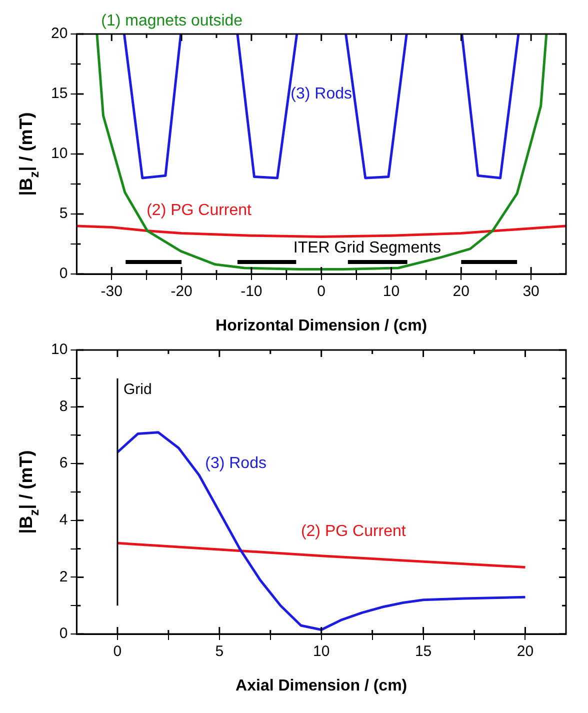 The image size is (588, 713). What do you see at coordinates (63, 406) in the screenshot?
I see `y-tick-label: 8` at bounding box center [63, 406].